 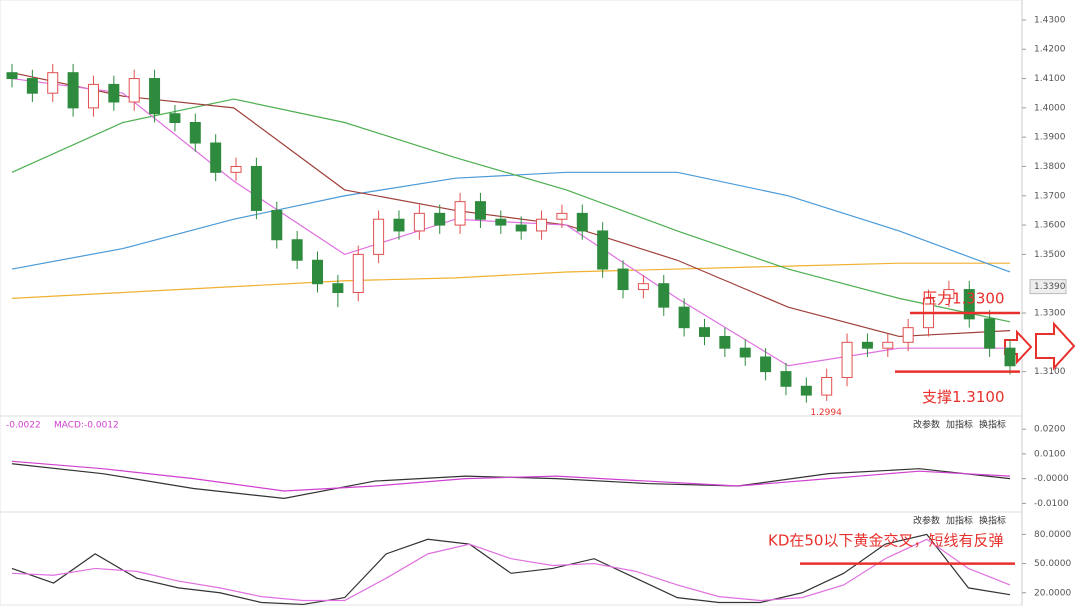 What do you see at coordinates (1055, 346) in the screenshot?
I see `arrow` at bounding box center [1055, 346].